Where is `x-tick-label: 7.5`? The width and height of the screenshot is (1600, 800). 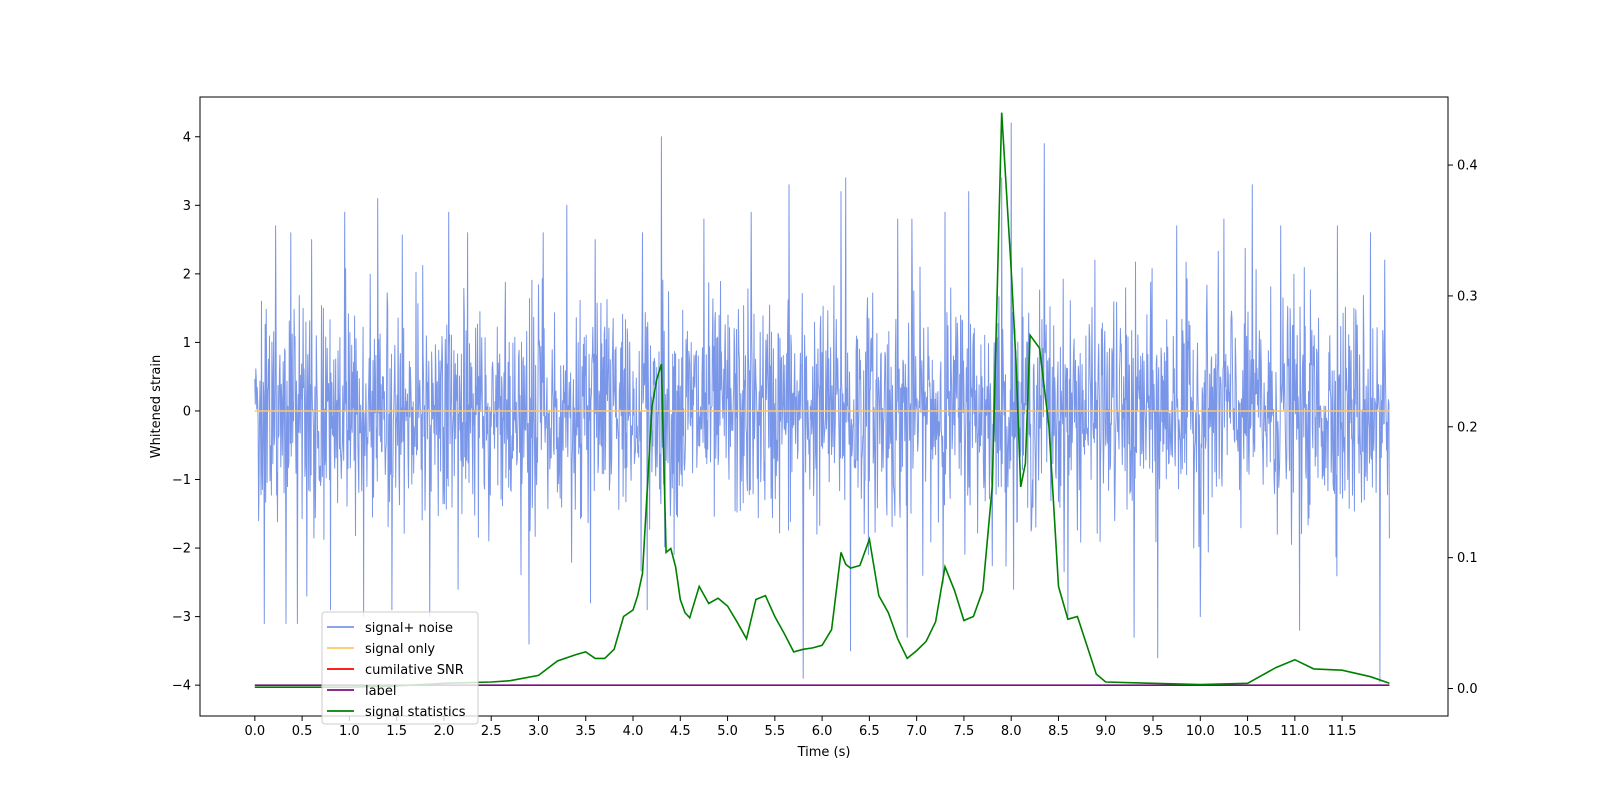
x-tick-label: 7.5 is located at coordinates (964, 731).